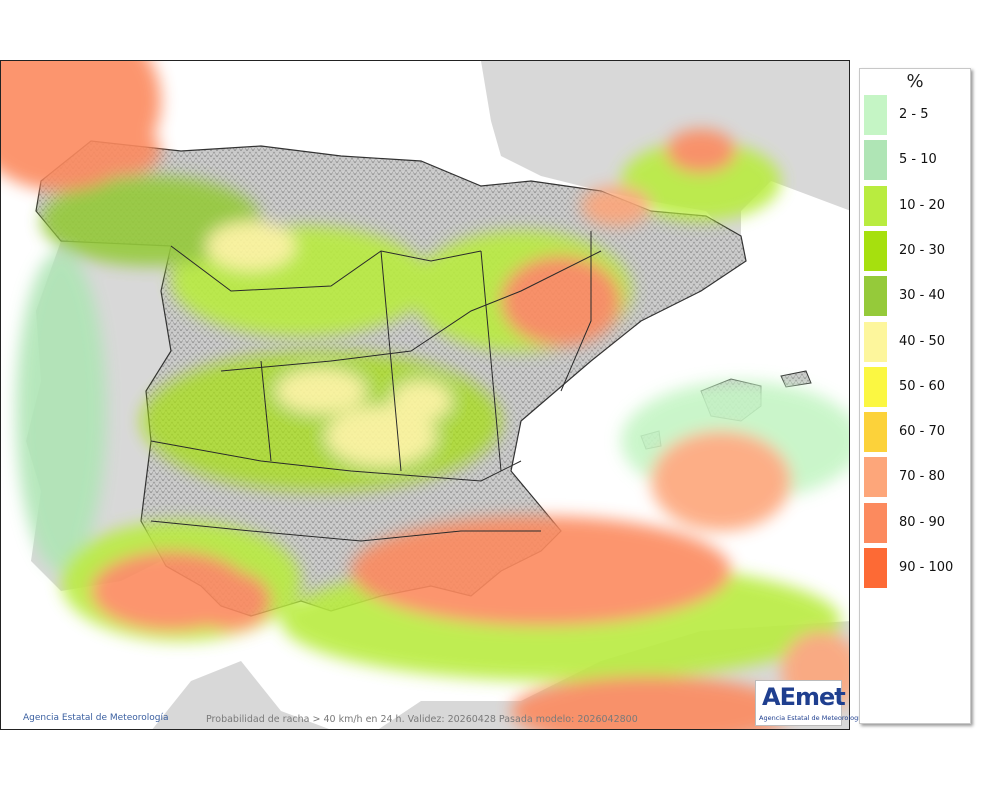 This screenshot has height=790, width=1000. I want to click on legend-label: 20 - 30, so click(922, 250).